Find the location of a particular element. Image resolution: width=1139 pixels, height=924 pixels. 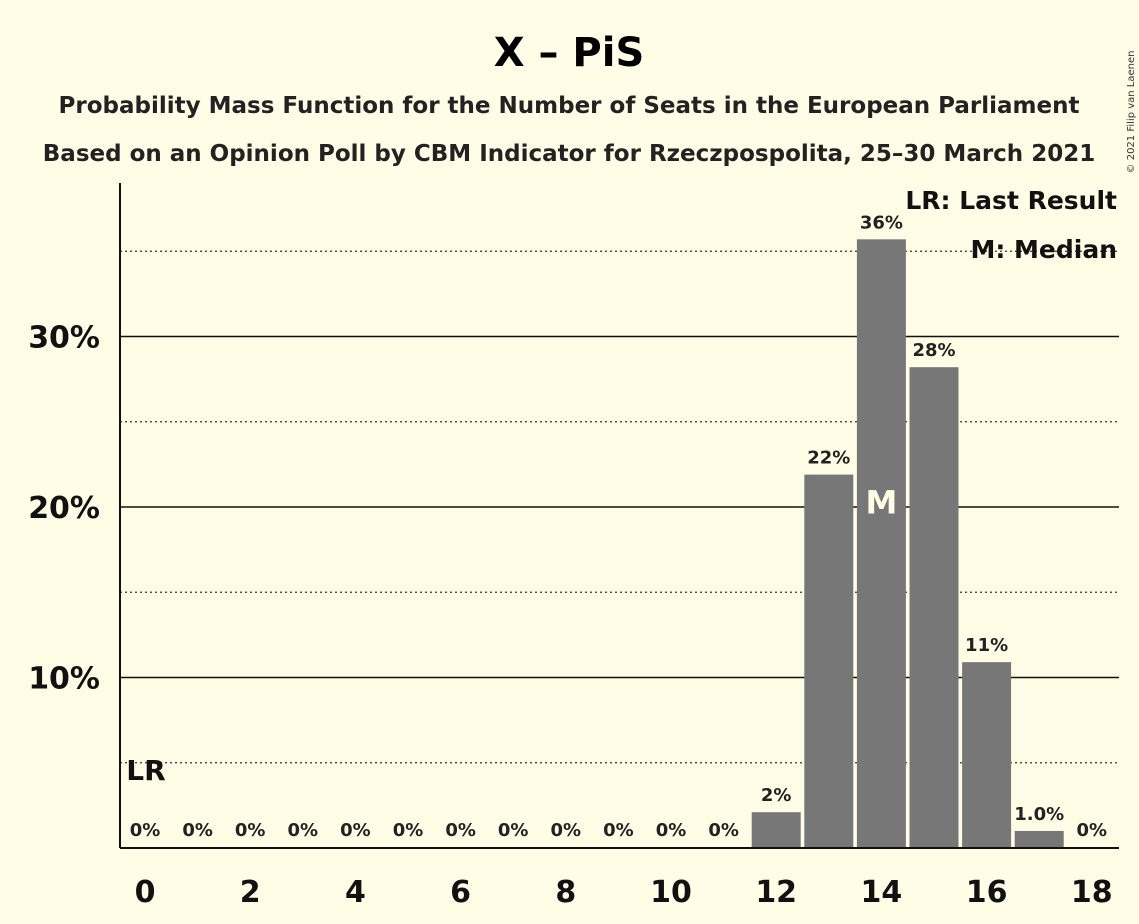

data-label: 36% is located at coordinates (881, 222).